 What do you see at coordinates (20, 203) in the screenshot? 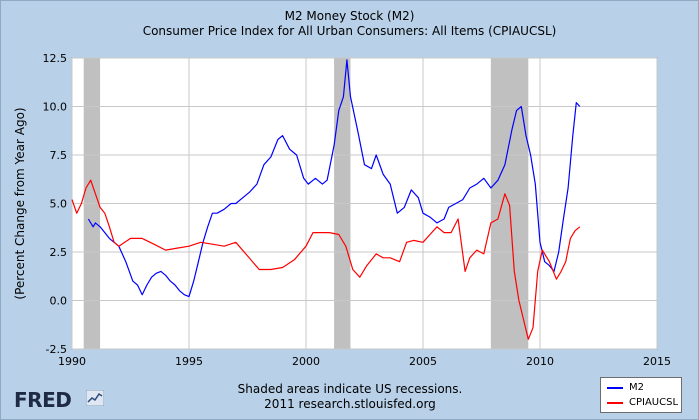
I see `y-axis-label: (Percent Change from Year Ago)` at bounding box center [20, 203].